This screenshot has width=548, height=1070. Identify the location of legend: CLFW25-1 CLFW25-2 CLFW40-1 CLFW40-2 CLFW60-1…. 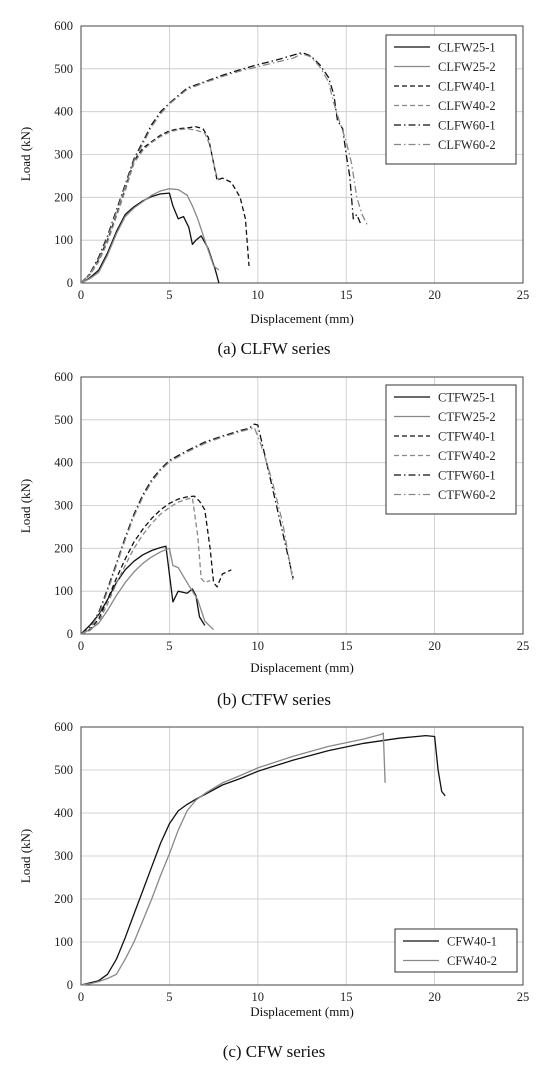
(451, 99).